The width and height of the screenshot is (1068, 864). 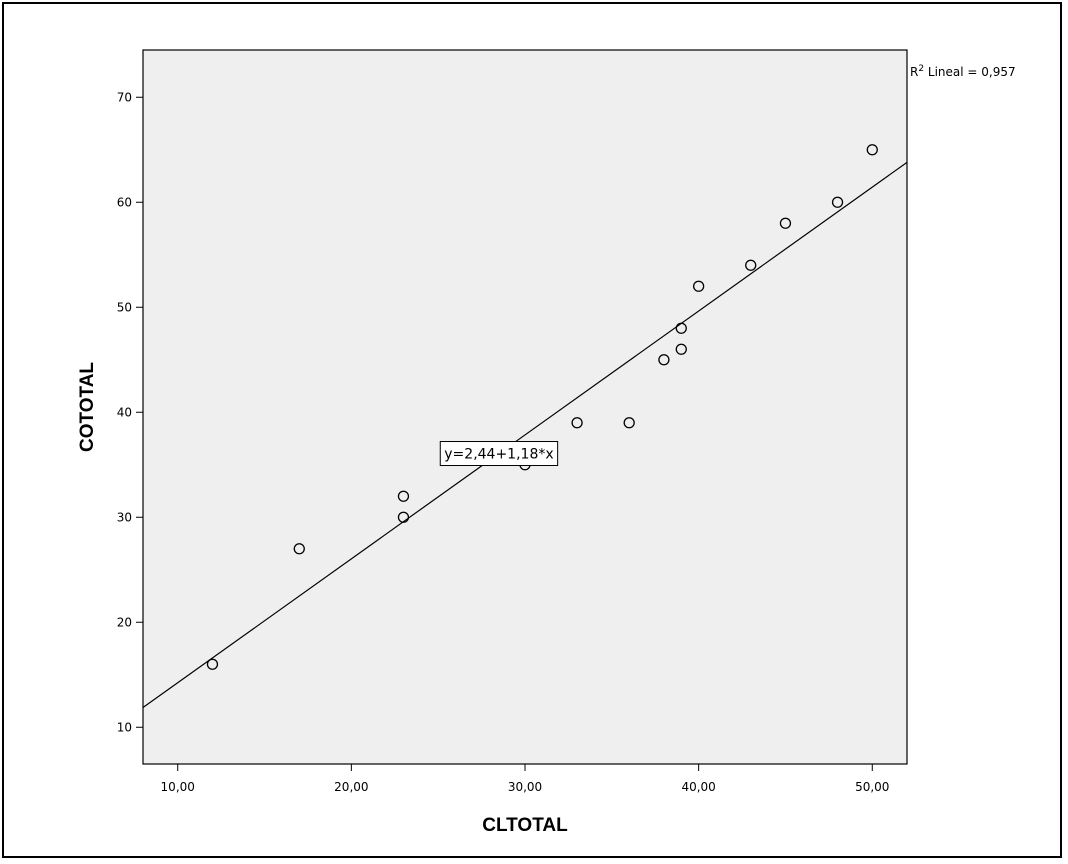 I want to click on x-tick-label: 20,00, so click(x=351, y=787).